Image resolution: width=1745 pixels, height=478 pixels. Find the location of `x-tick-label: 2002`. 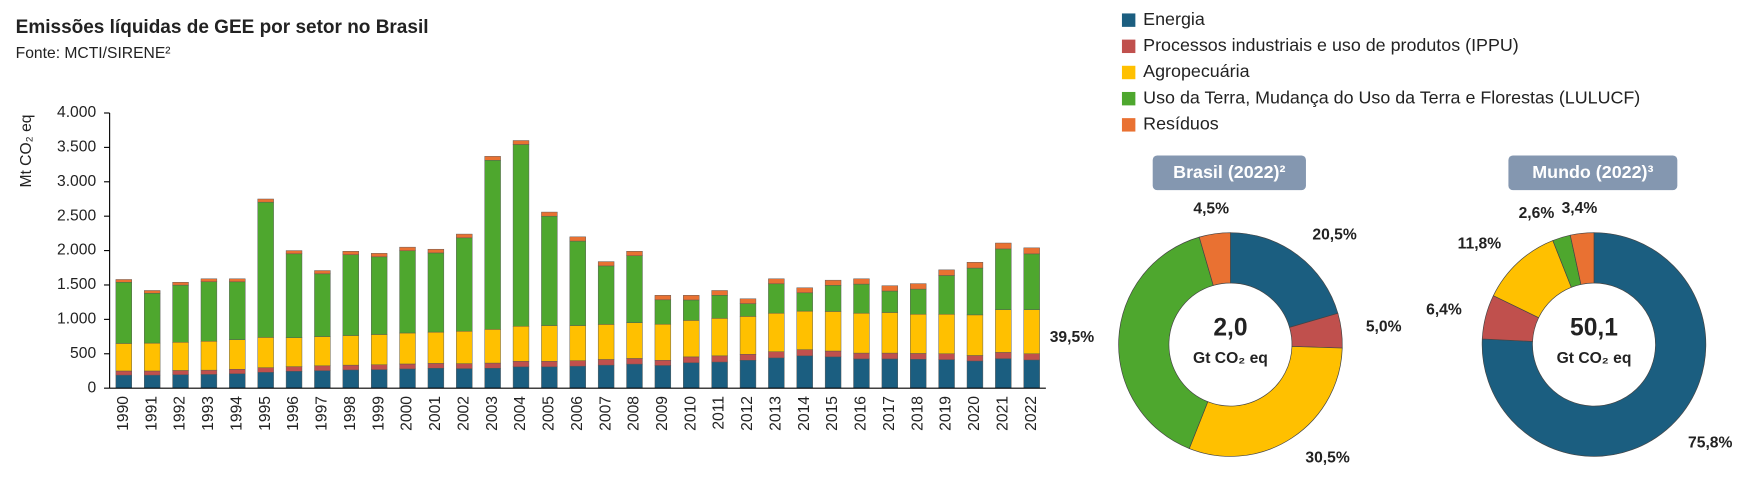

x-tick-label: 2002 is located at coordinates (463, 413).